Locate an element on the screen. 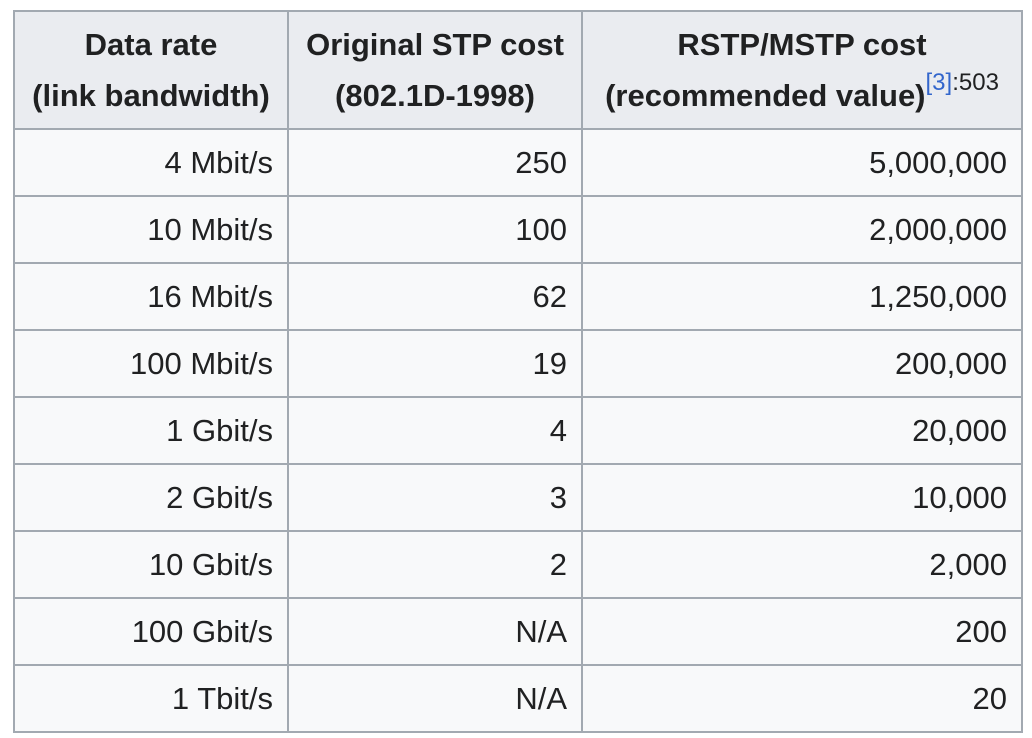 This screenshot has width=1032, height=738. table-row: 4 Mbit/s 250 5,000,000 is located at coordinates (518, 162).